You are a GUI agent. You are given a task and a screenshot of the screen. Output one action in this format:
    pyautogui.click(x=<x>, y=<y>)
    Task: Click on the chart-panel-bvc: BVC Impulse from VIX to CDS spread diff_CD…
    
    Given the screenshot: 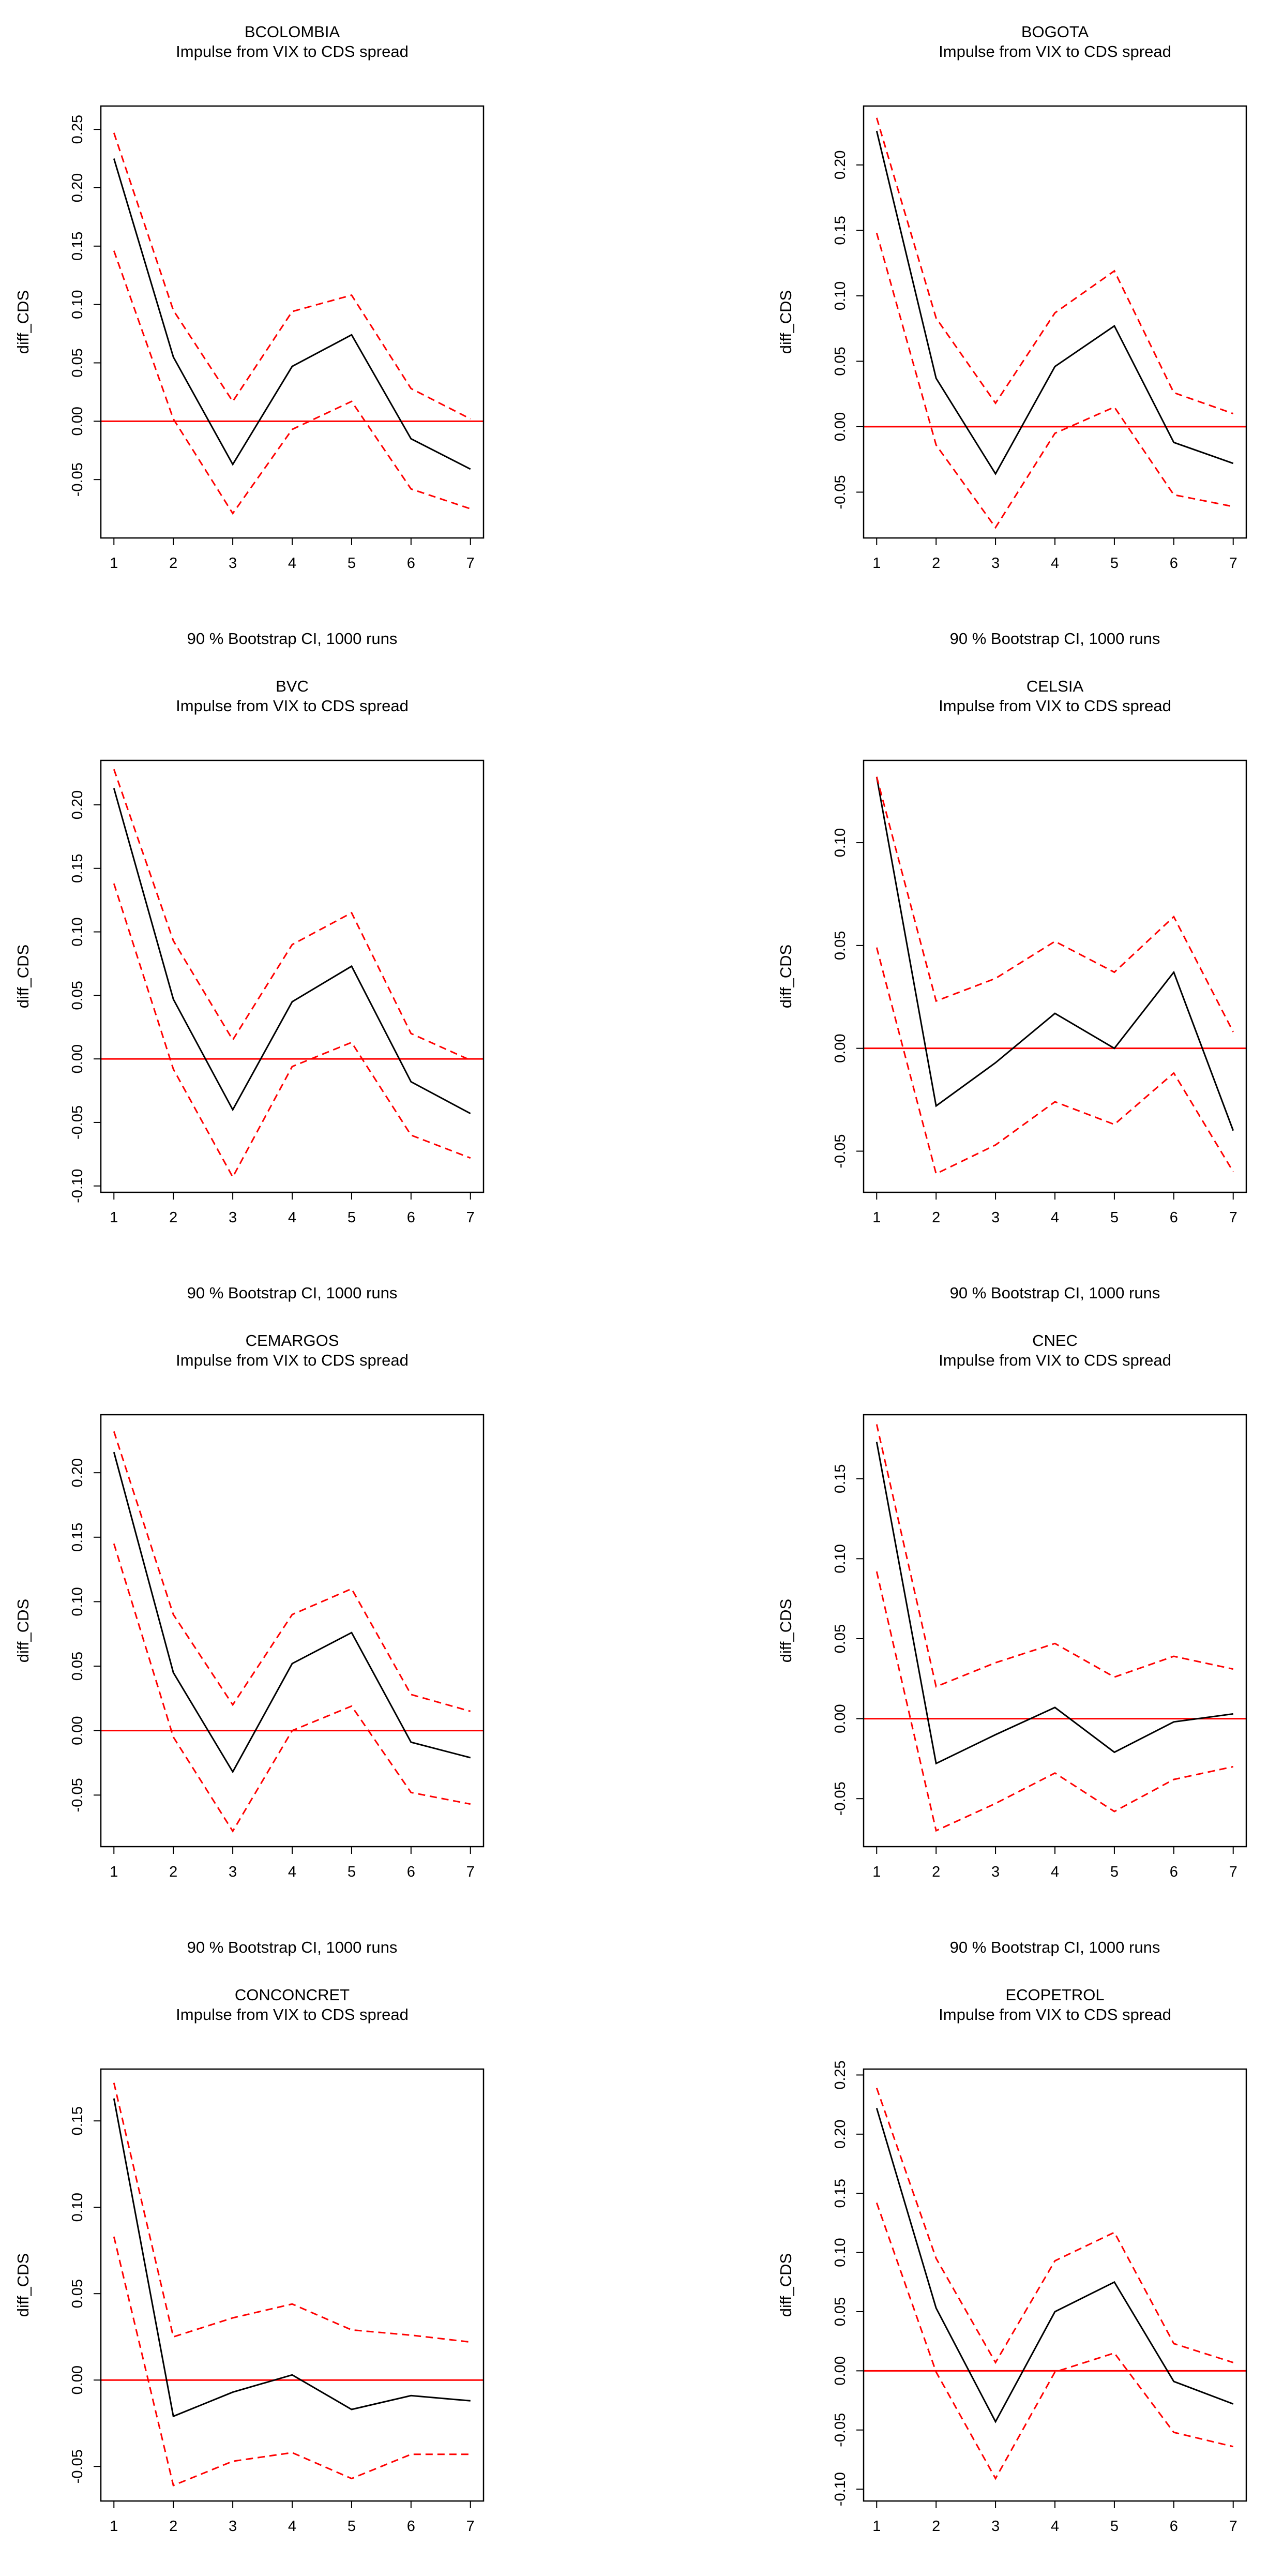 What is the action you would take?
    pyautogui.click(x=250, y=989)
    